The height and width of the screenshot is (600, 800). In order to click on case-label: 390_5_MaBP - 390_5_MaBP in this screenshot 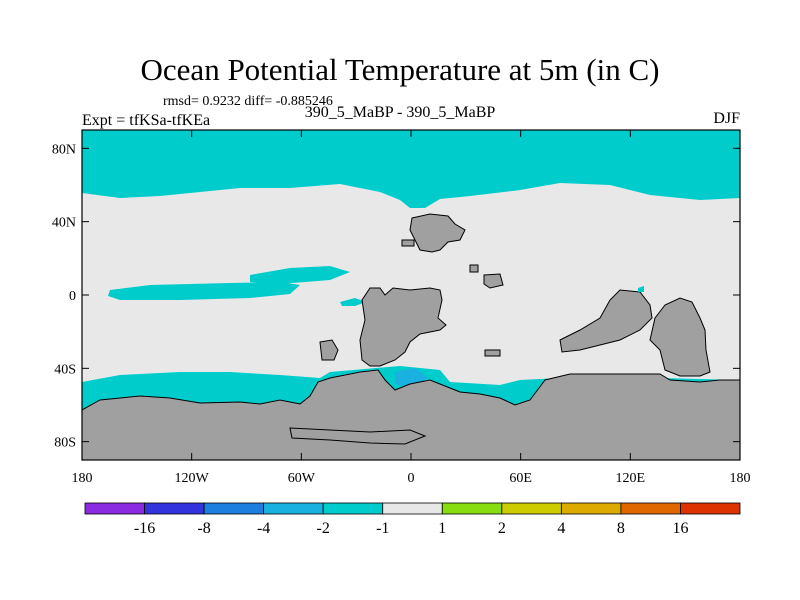, I will do `click(400, 112)`.